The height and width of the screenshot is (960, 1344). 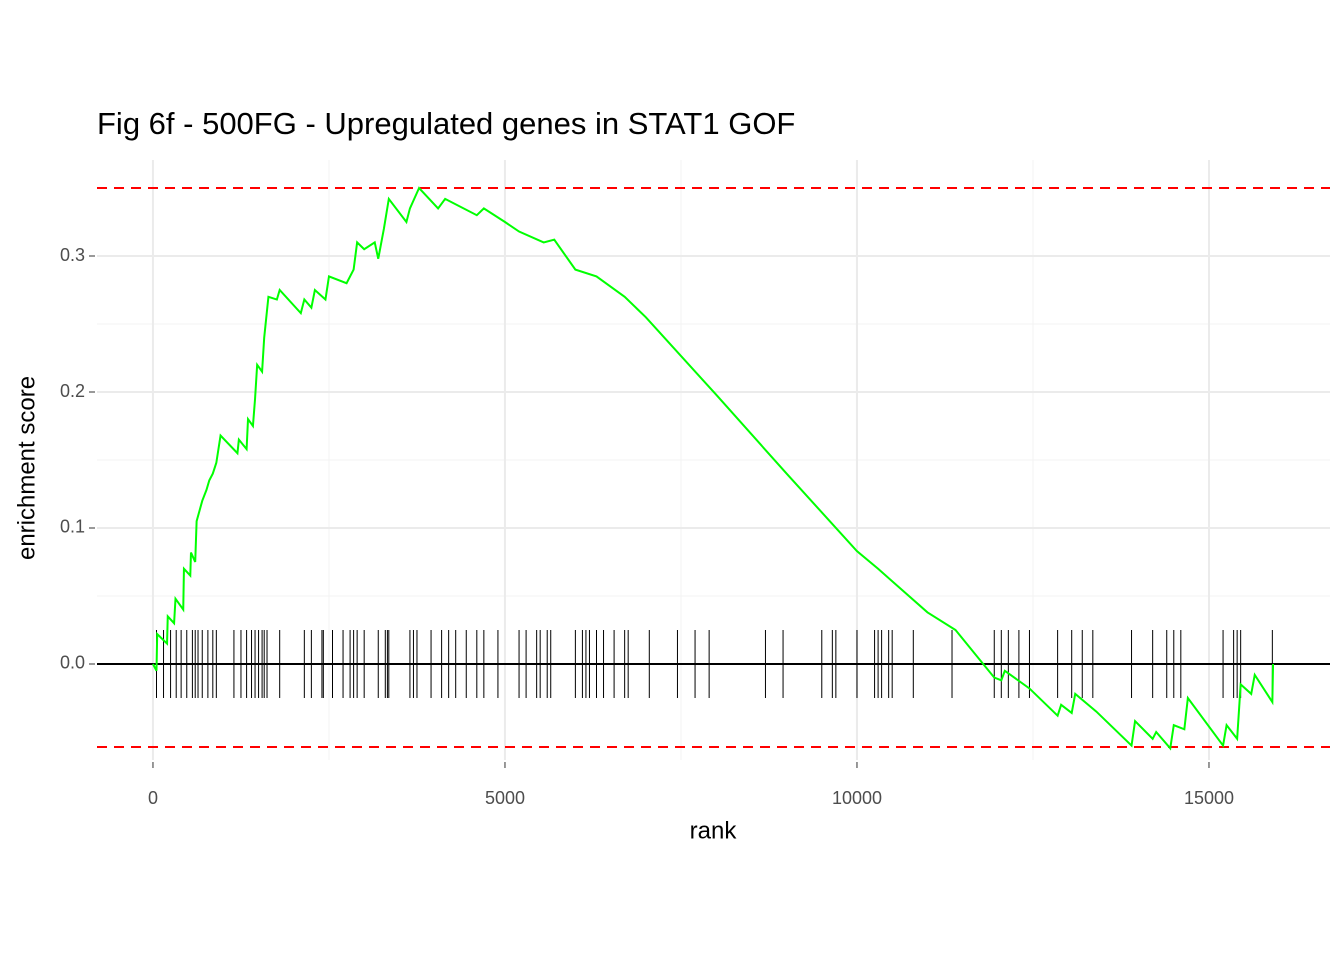 I want to click on y-tick-label: 0.3, so click(x=72, y=255).